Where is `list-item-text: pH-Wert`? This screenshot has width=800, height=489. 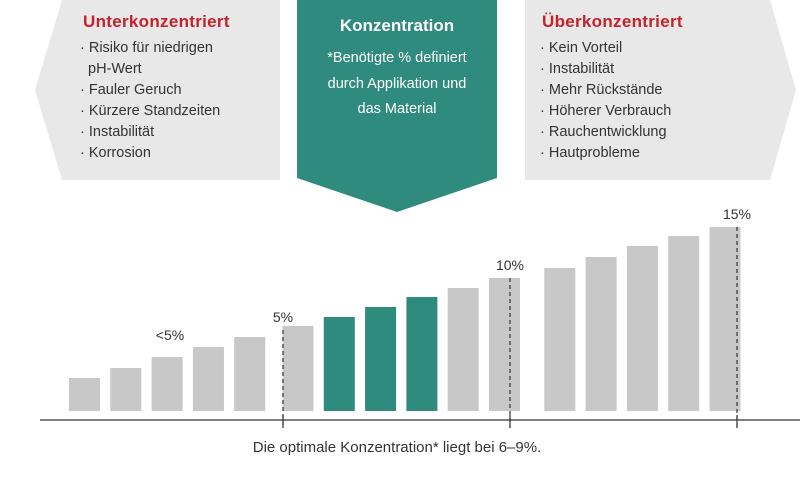 list-item-text: pH-Wert is located at coordinates (115, 69).